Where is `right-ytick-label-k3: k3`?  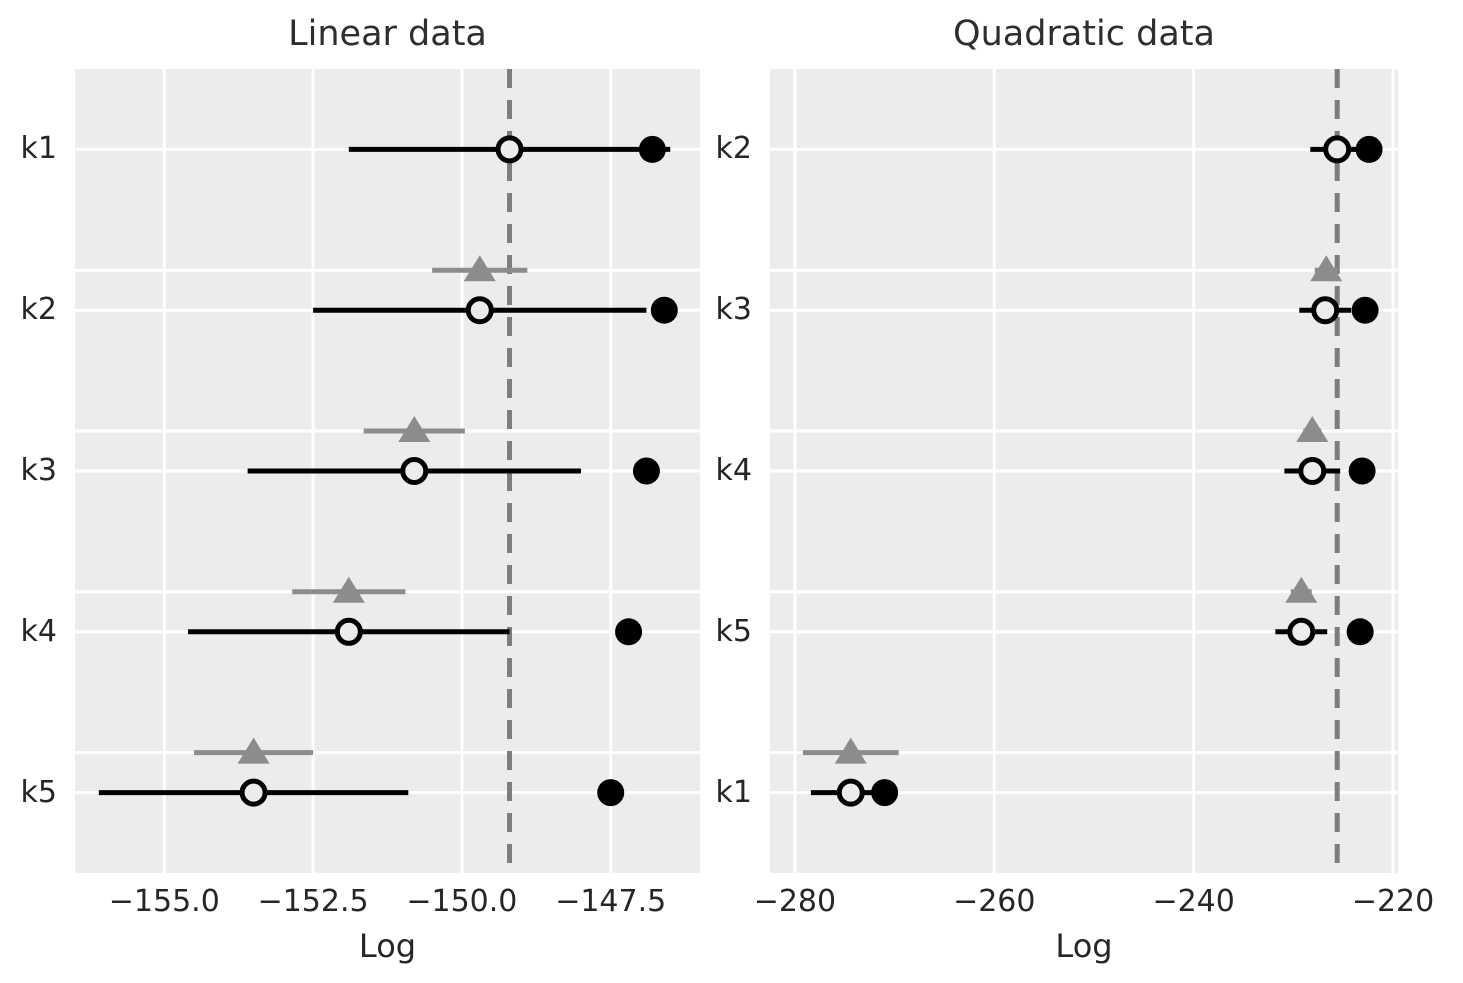 right-ytick-label-k3: k3 is located at coordinates (733, 310).